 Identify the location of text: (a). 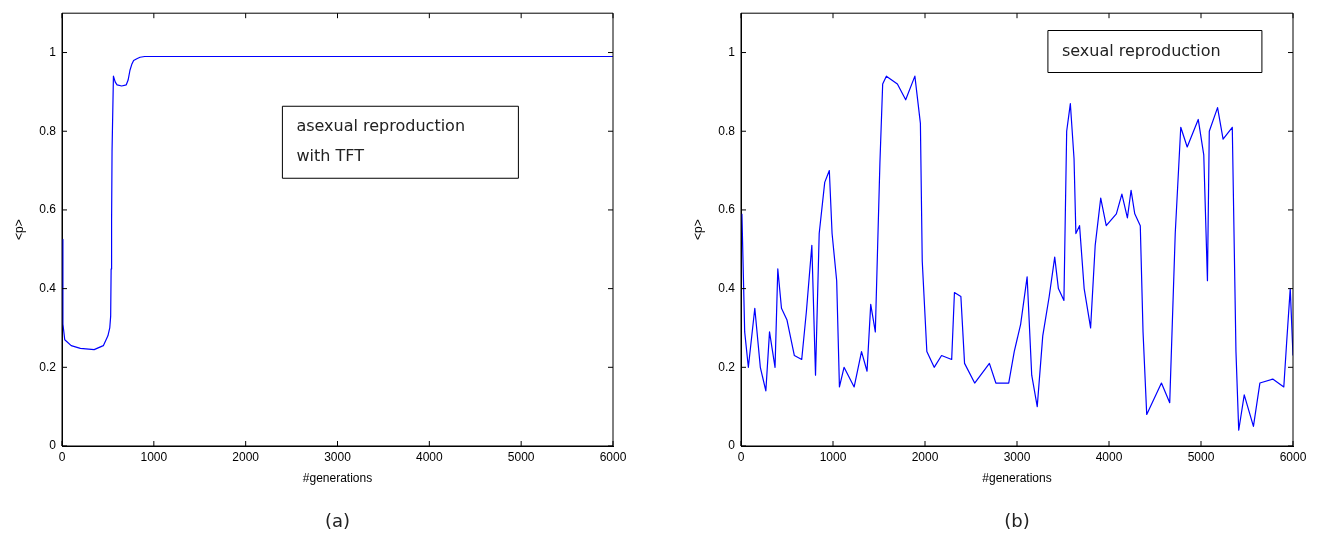
(337, 520).